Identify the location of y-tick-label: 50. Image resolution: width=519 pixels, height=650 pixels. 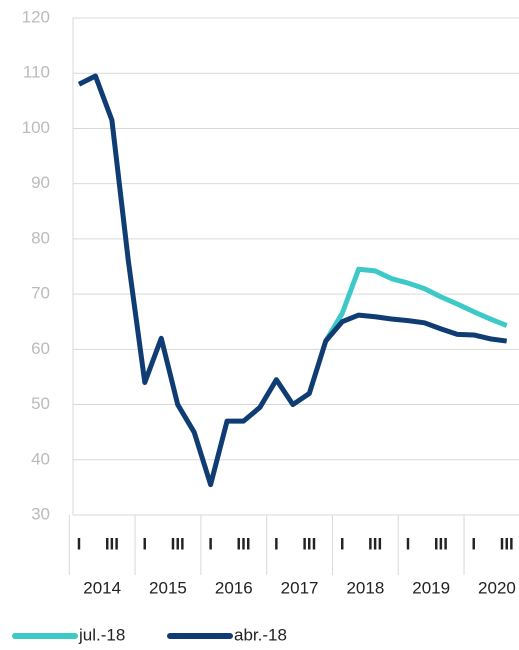
(40, 403).